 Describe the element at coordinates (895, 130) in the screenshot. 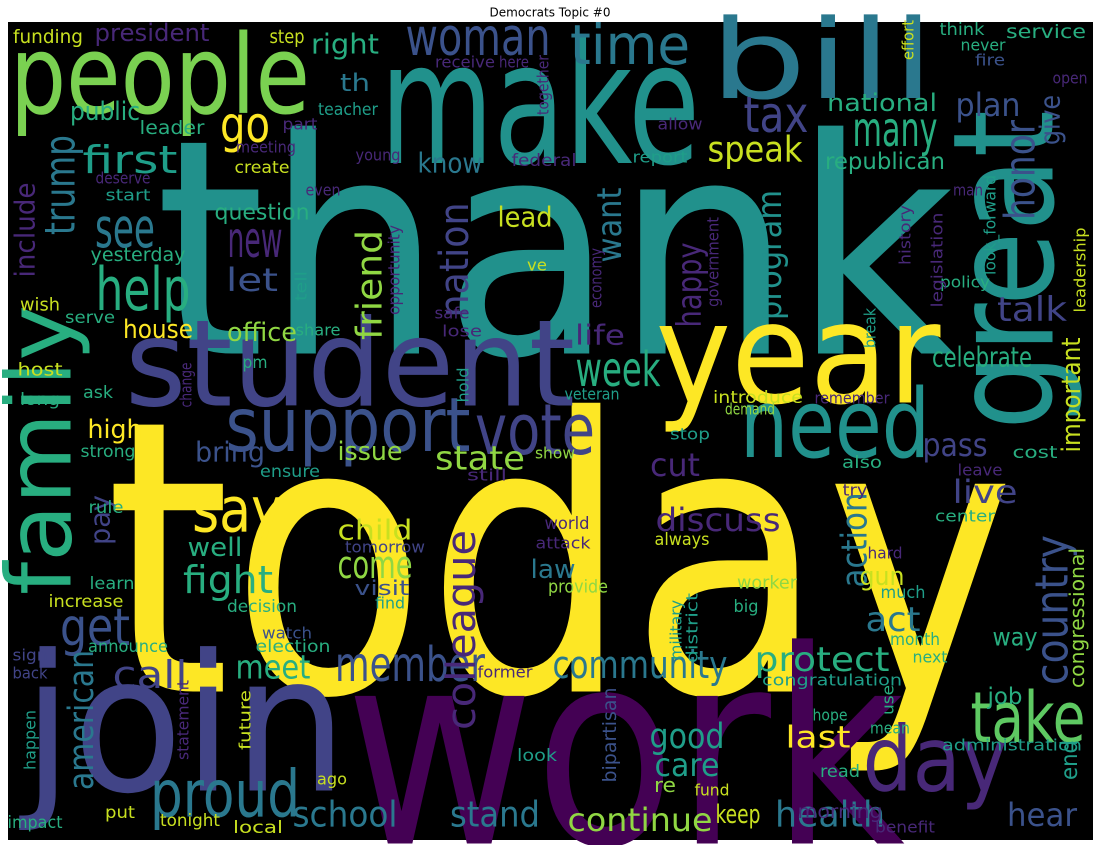

I see `word: many` at that location.